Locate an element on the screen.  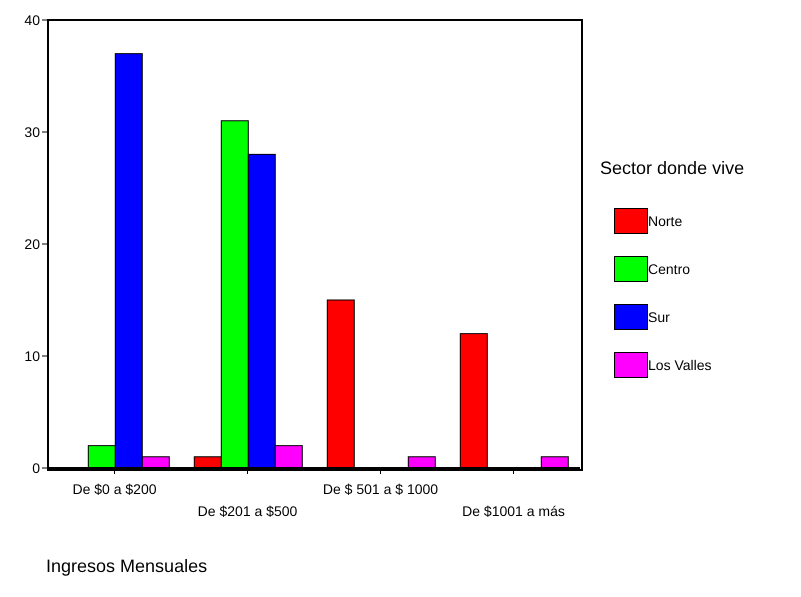
legend-label: Centro is located at coordinates (669, 268).